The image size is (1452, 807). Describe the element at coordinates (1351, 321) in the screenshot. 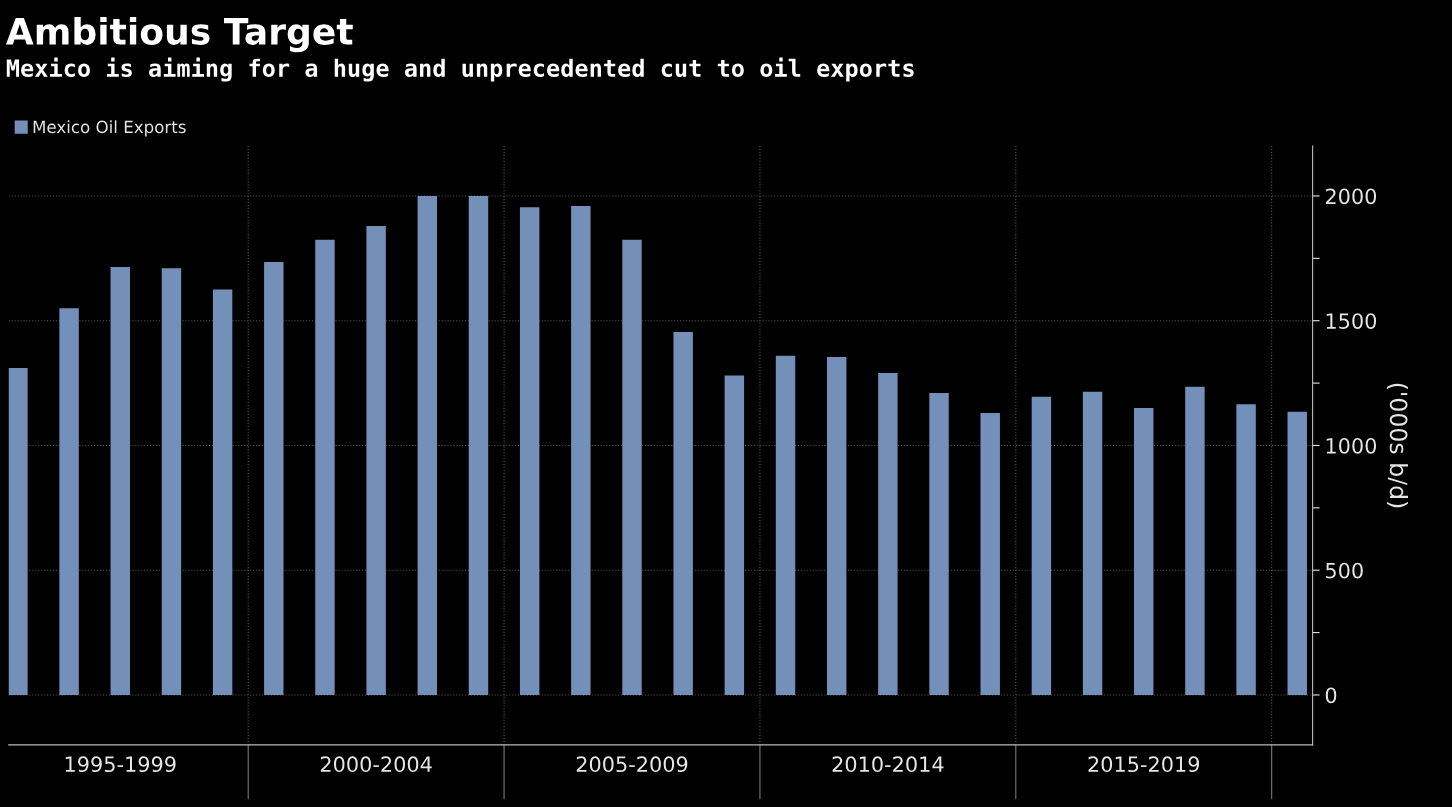

I see `y-tick-label: 1500` at that location.